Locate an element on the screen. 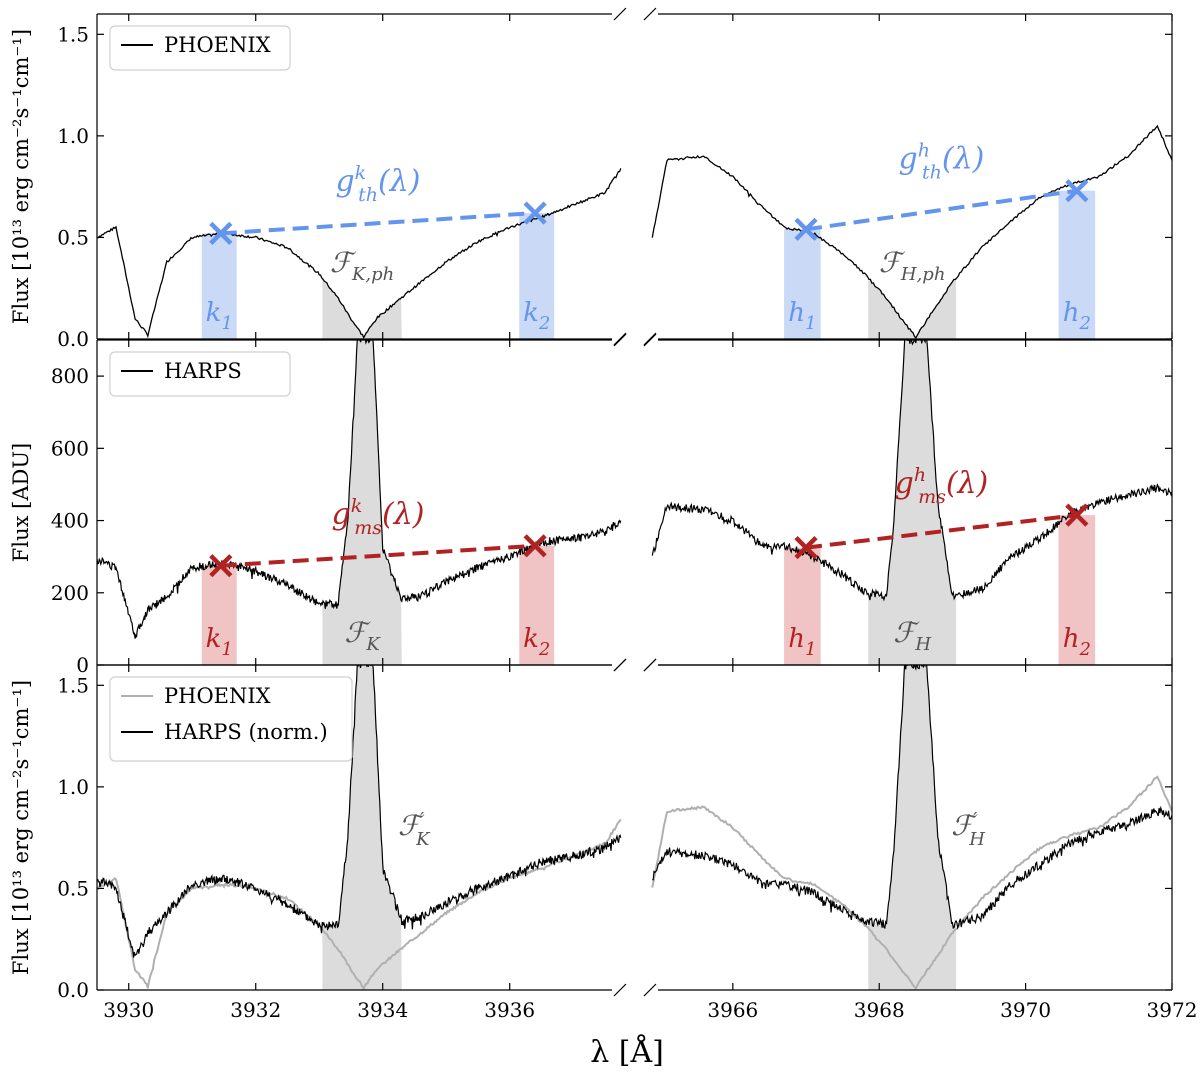  band-h2 is located at coordinates (1077, 590).